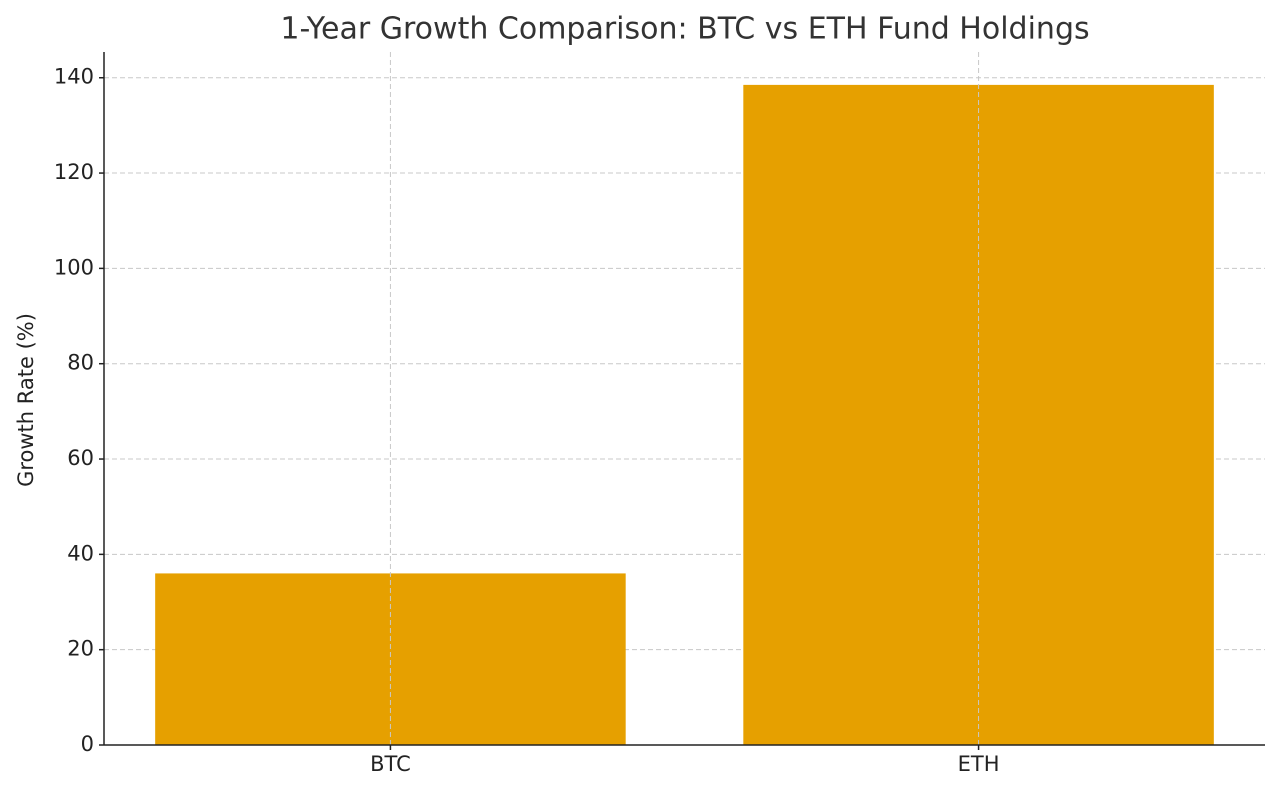  What do you see at coordinates (74, 77) in the screenshot?
I see `y-tick-label: 140` at bounding box center [74, 77].